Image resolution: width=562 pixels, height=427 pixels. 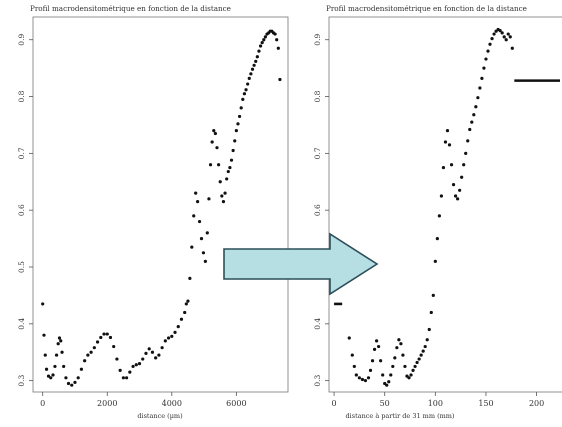 What do you see at coordinates (536, 403) in the screenshot?
I see `x-tick-label: 200` at bounding box center [536, 403].